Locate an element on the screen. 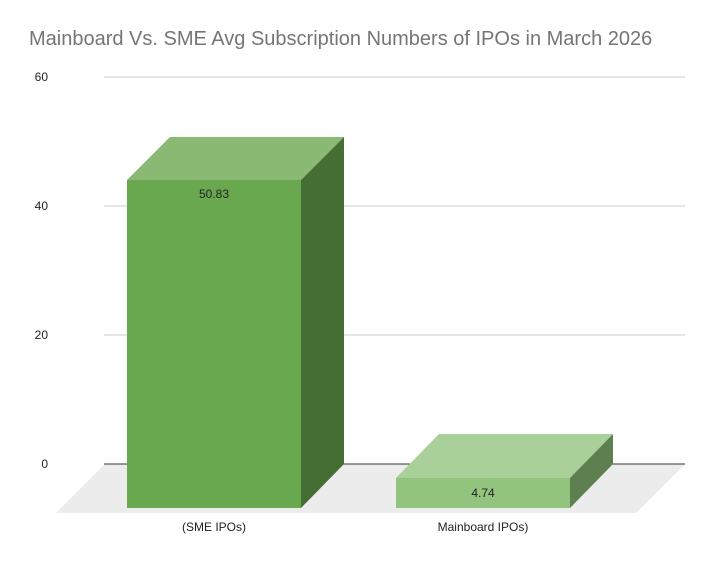 The image size is (714, 562). y-tick-60: 60 is located at coordinates (42, 77).